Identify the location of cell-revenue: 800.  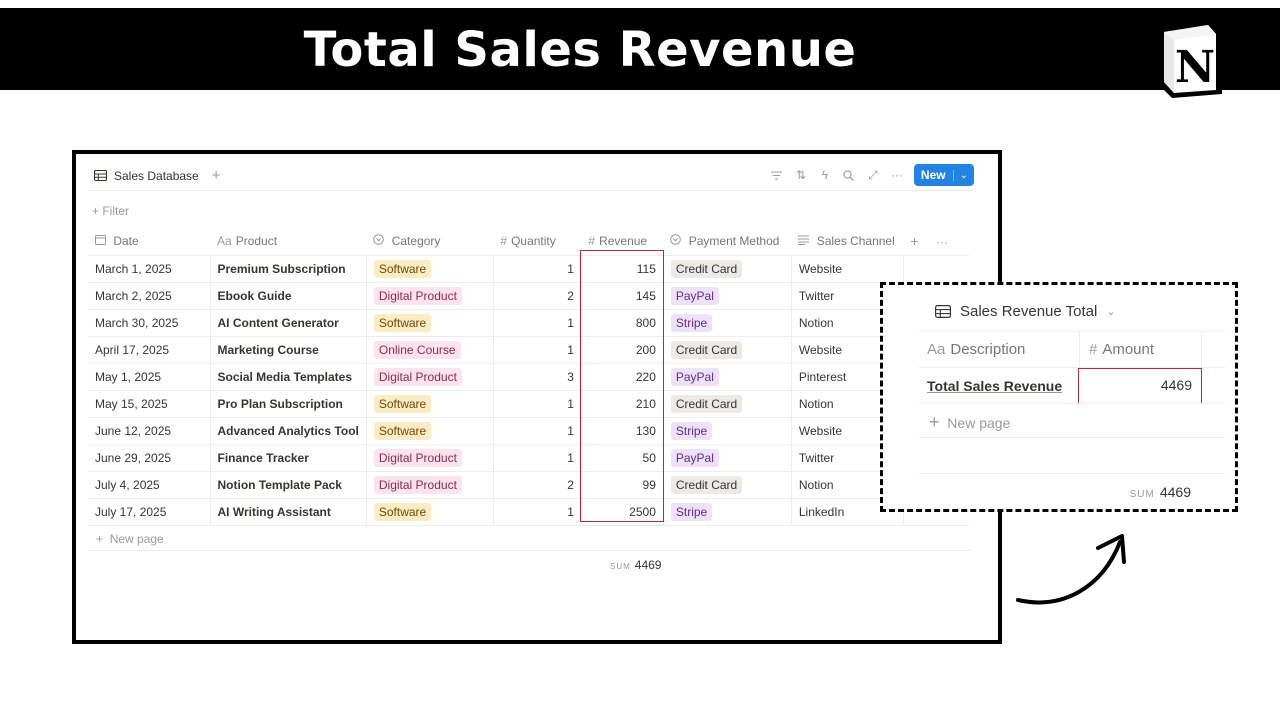
(622, 323).